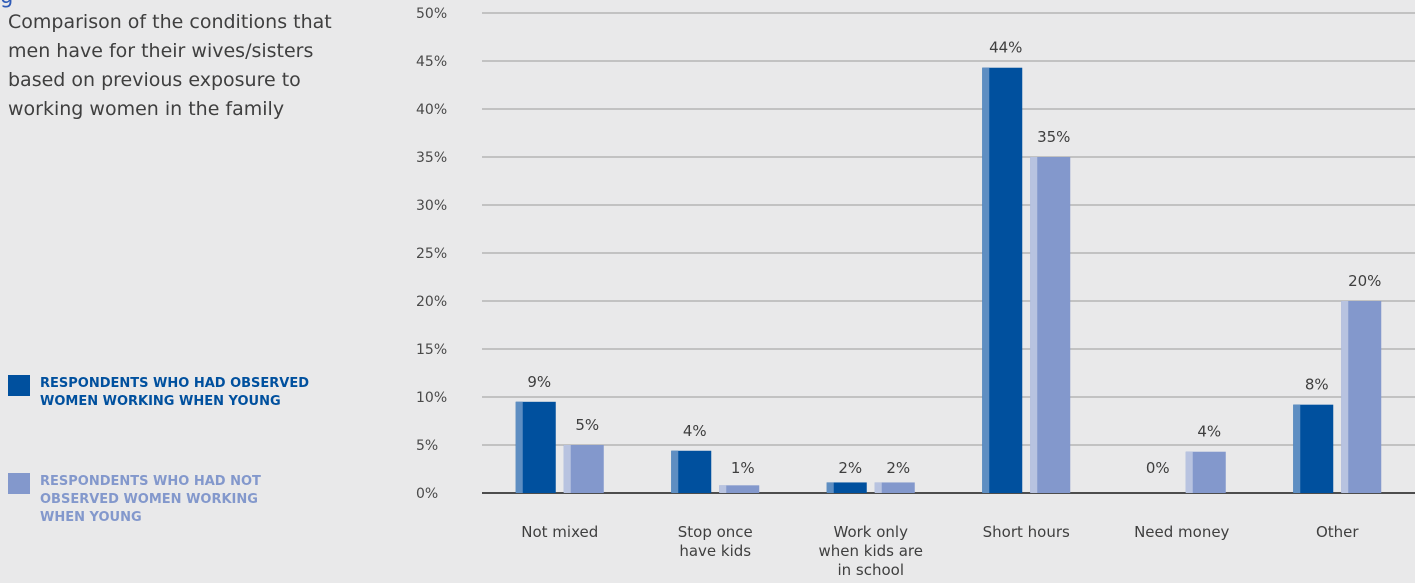 The width and height of the screenshot is (1415, 583). I want to click on category-label: Not mixed, so click(559, 532).